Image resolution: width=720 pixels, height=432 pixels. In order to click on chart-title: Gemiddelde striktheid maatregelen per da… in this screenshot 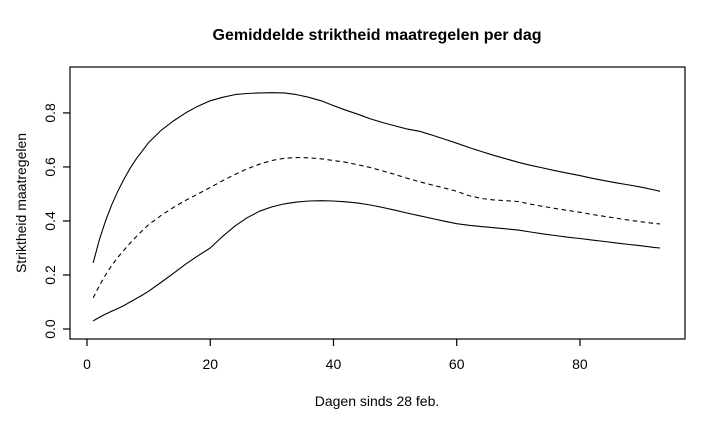, I will do `click(377, 35)`.